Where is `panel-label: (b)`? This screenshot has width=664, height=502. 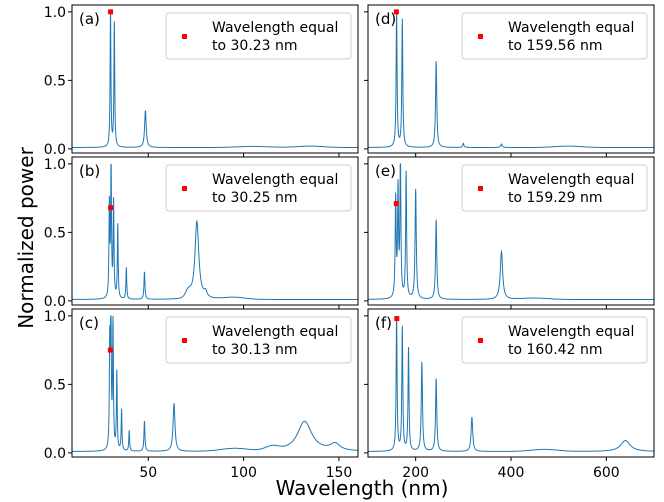 panel-label: (b) is located at coordinates (89, 171).